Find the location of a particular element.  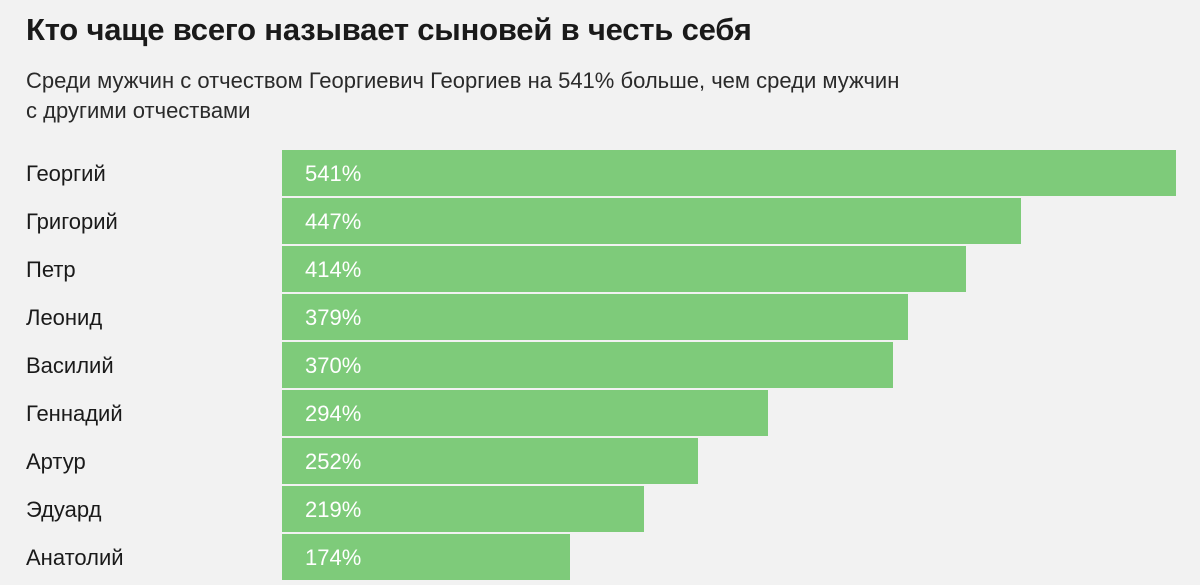

value-label: 252% is located at coordinates (333, 461).